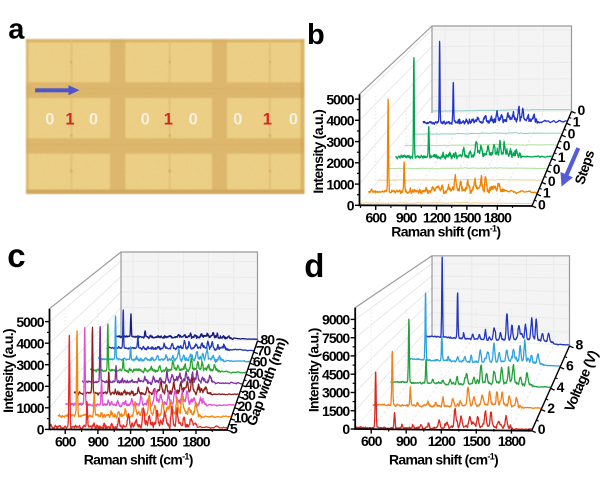 The image size is (600, 486). Describe the element at coordinates (561, 387) in the screenshot. I see `svg-text: 4` at that location.